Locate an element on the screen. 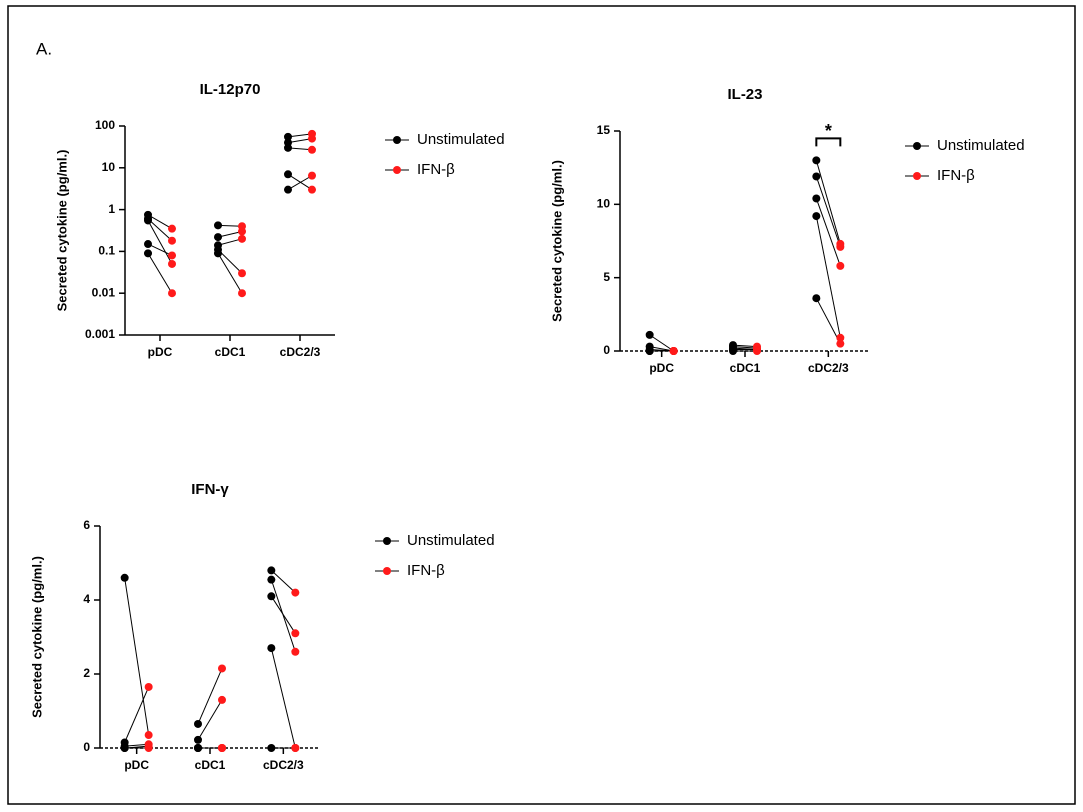  chart-title: IL-23 is located at coordinates (744, 94).